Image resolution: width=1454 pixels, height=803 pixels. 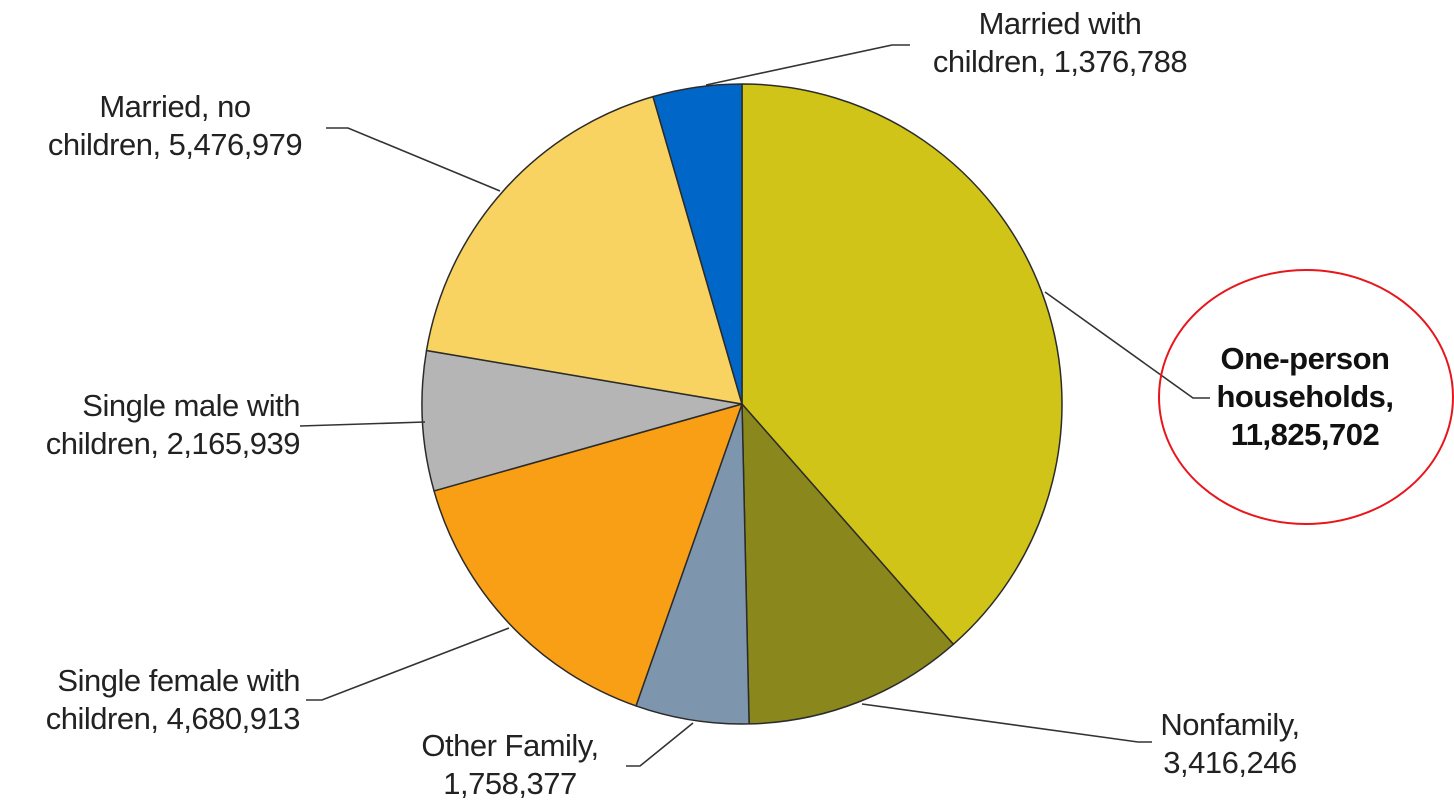 What do you see at coordinates (175, 125) in the screenshot?
I see `slice-label-married-no-children: Married, no children, 5,476,979` at bounding box center [175, 125].